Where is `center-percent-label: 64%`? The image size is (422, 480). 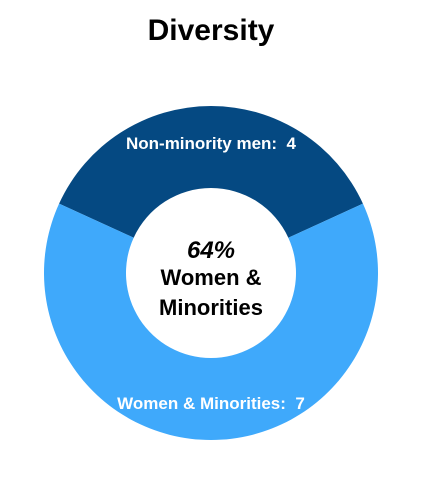 center-percent-label: 64% is located at coordinates (211, 250).